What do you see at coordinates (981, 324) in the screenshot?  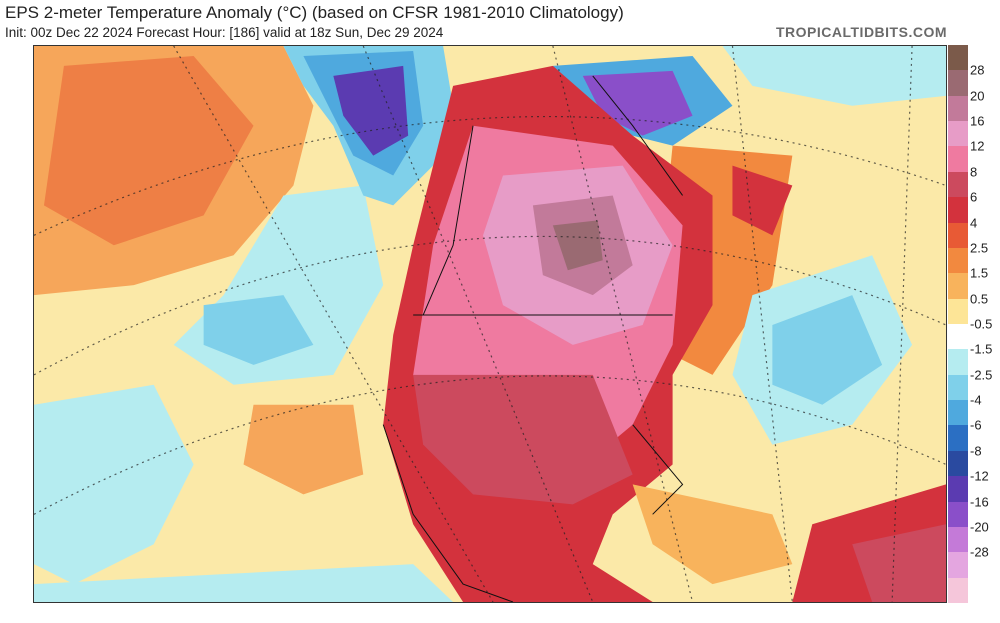 I see `colorbar-tick-label: -0.5` at bounding box center [981, 324].